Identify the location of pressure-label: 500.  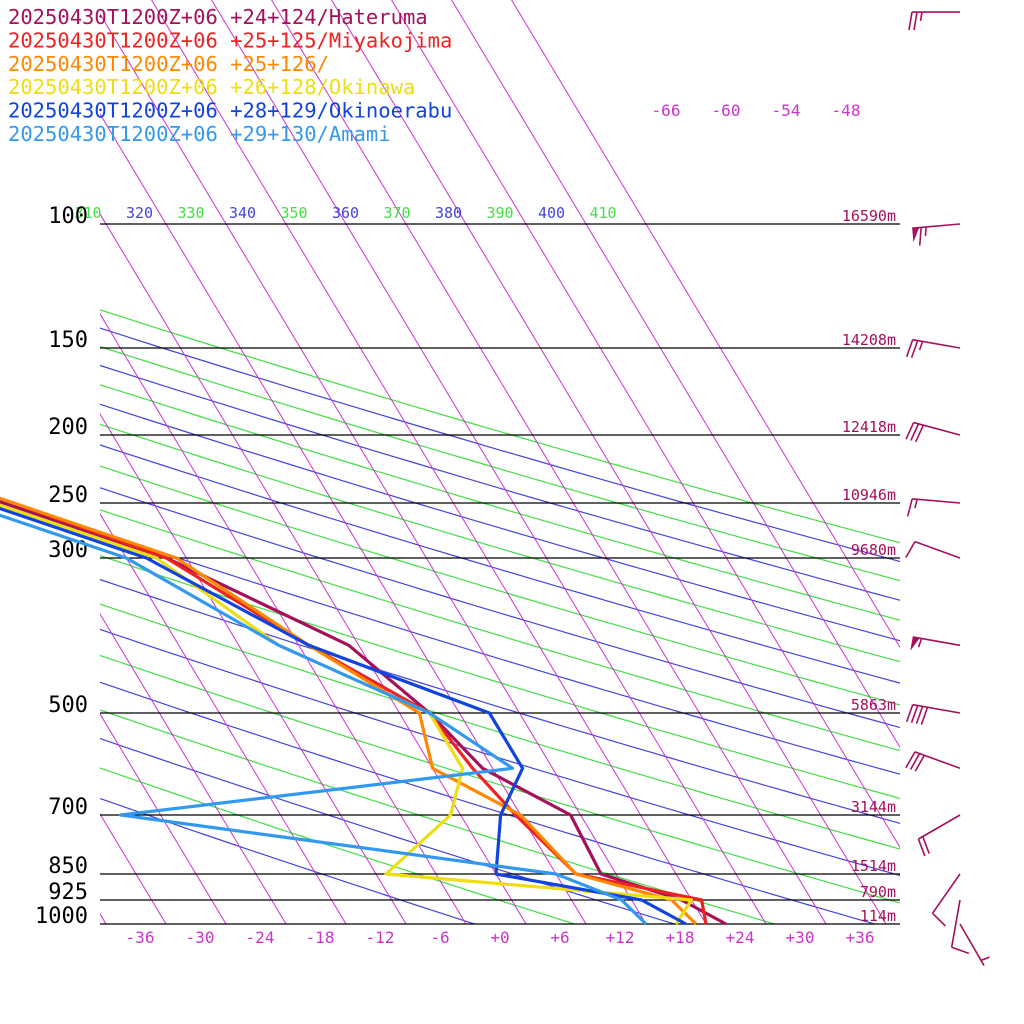
(68, 705).